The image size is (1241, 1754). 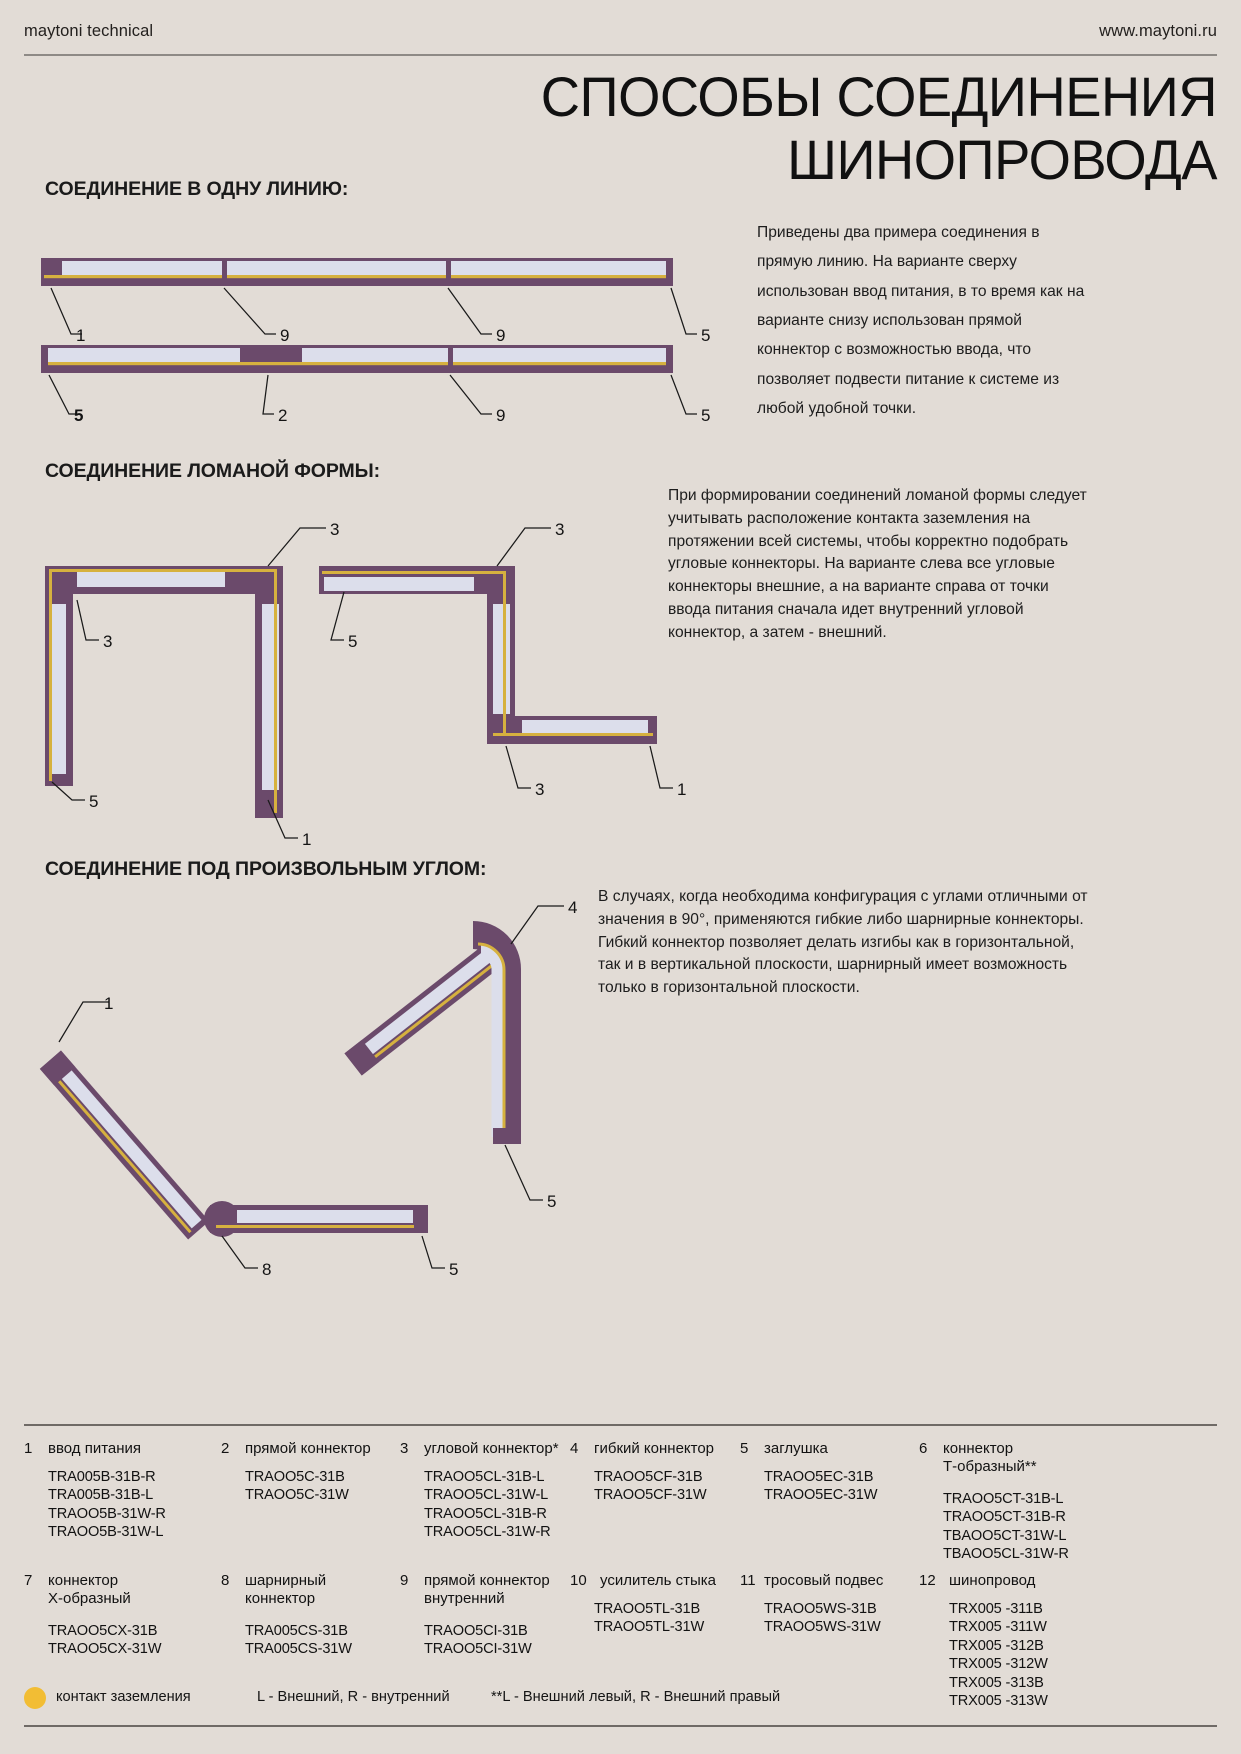 What do you see at coordinates (649, 1618) in the screenshot?
I see `legend-codes: TRAOO5TL-31B TRAOO5TL-31W` at bounding box center [649, 1618].